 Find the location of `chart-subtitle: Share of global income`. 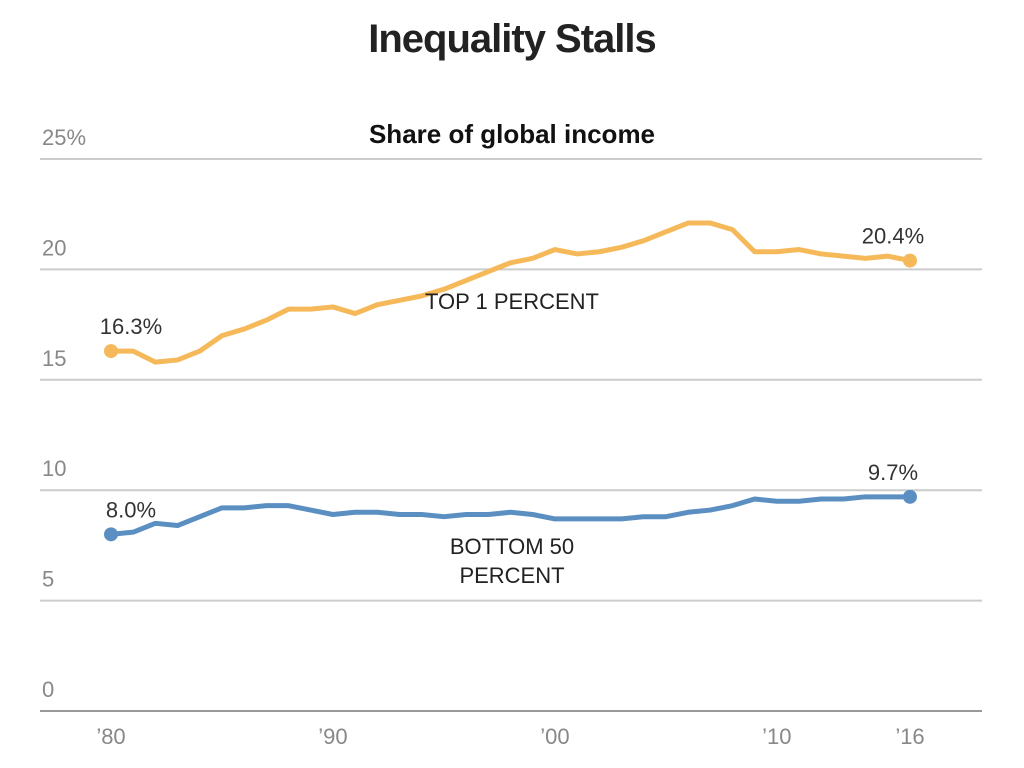

chart-subtitle: Share of global income is located at coordinates (512, 134).